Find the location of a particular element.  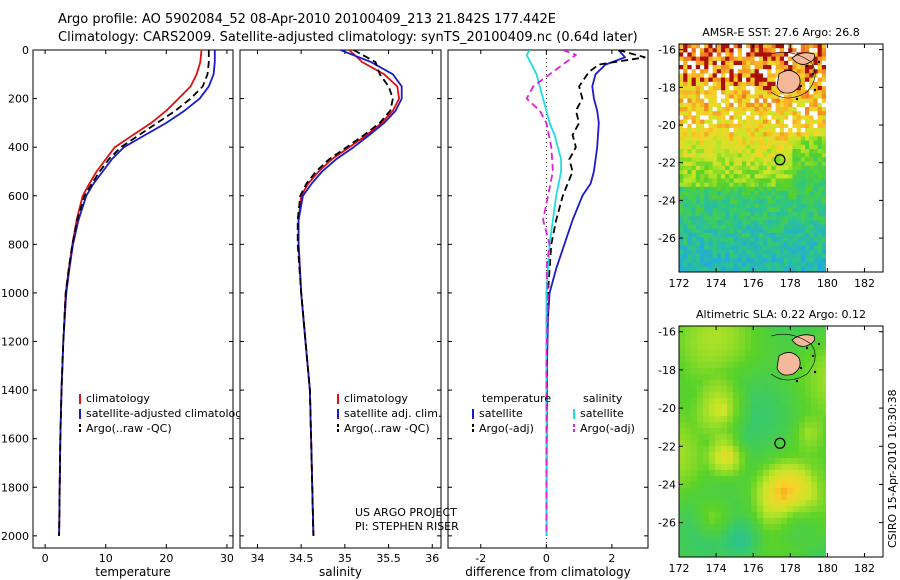

credit-stamp: CSIRO 15-Apr-2010 10:30:38 is located at coordinates (892, 468).